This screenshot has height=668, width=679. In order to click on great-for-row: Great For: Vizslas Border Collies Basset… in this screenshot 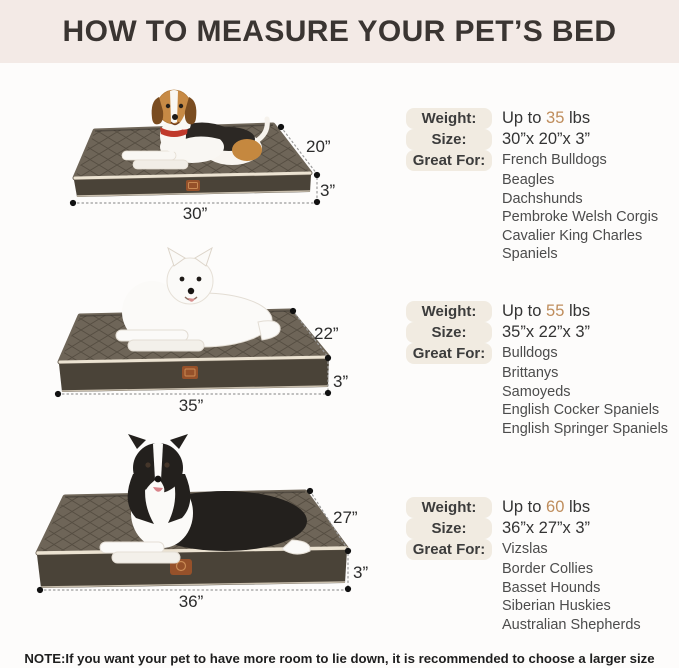, I will do `click(542, 586)`.